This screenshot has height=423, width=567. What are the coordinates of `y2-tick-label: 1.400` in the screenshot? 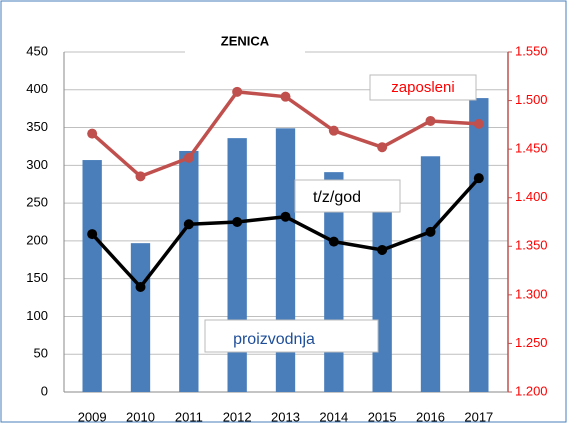 It's located at (531, 196).